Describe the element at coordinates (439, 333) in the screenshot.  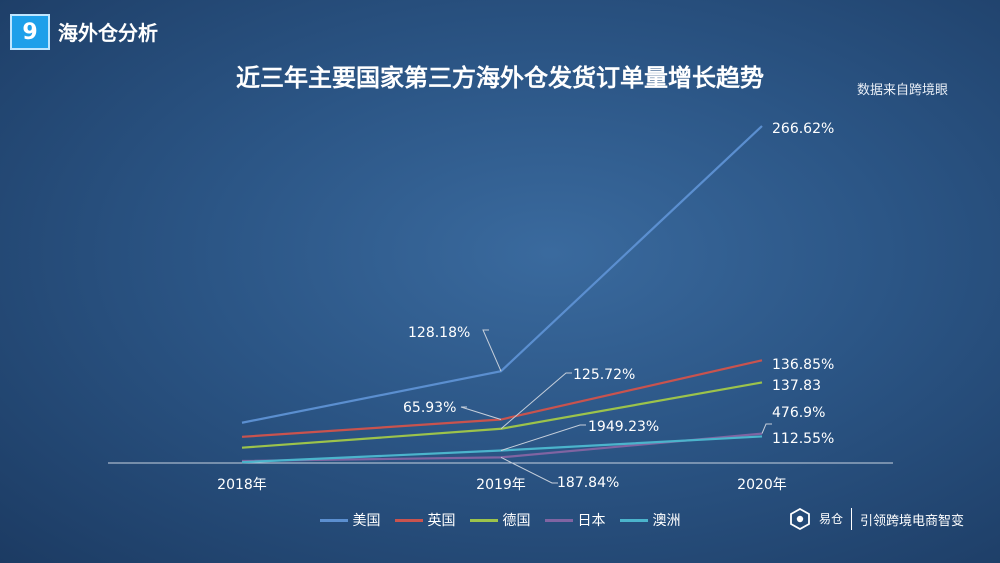
I see `data-label: 128.18%` at that location.